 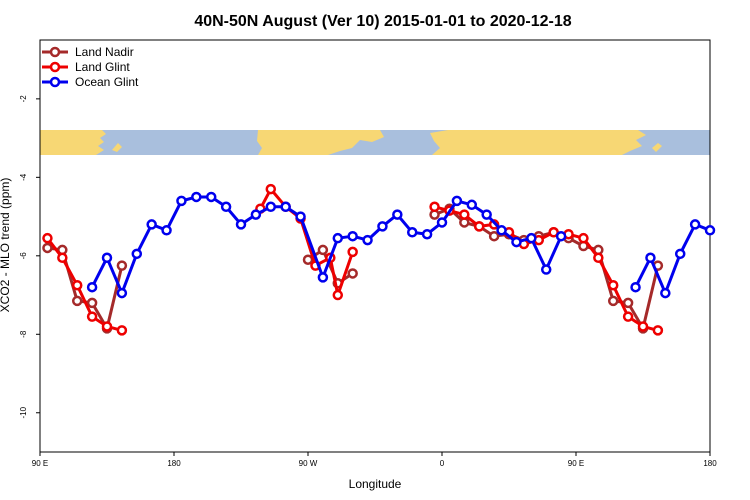 I want to click on legend-label: Land Nadir, so click(x=104, y=52).